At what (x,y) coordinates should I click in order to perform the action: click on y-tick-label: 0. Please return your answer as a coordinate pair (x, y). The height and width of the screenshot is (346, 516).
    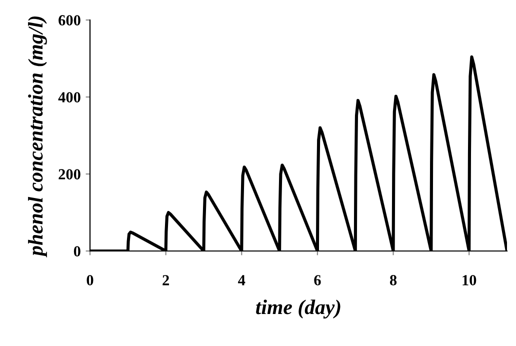
    Looking at the image, I should click on (77, 251).